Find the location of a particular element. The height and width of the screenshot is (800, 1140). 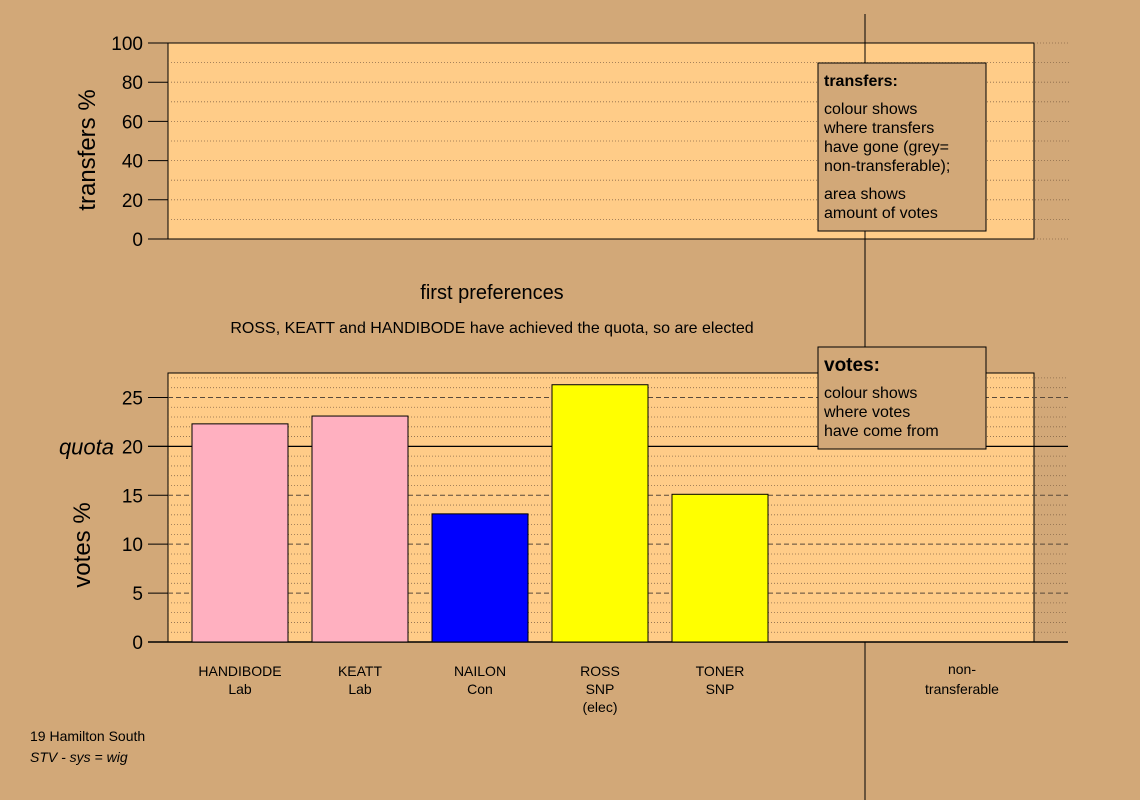

transfers-tick-label: 0 is located at coordinates (137, 240).